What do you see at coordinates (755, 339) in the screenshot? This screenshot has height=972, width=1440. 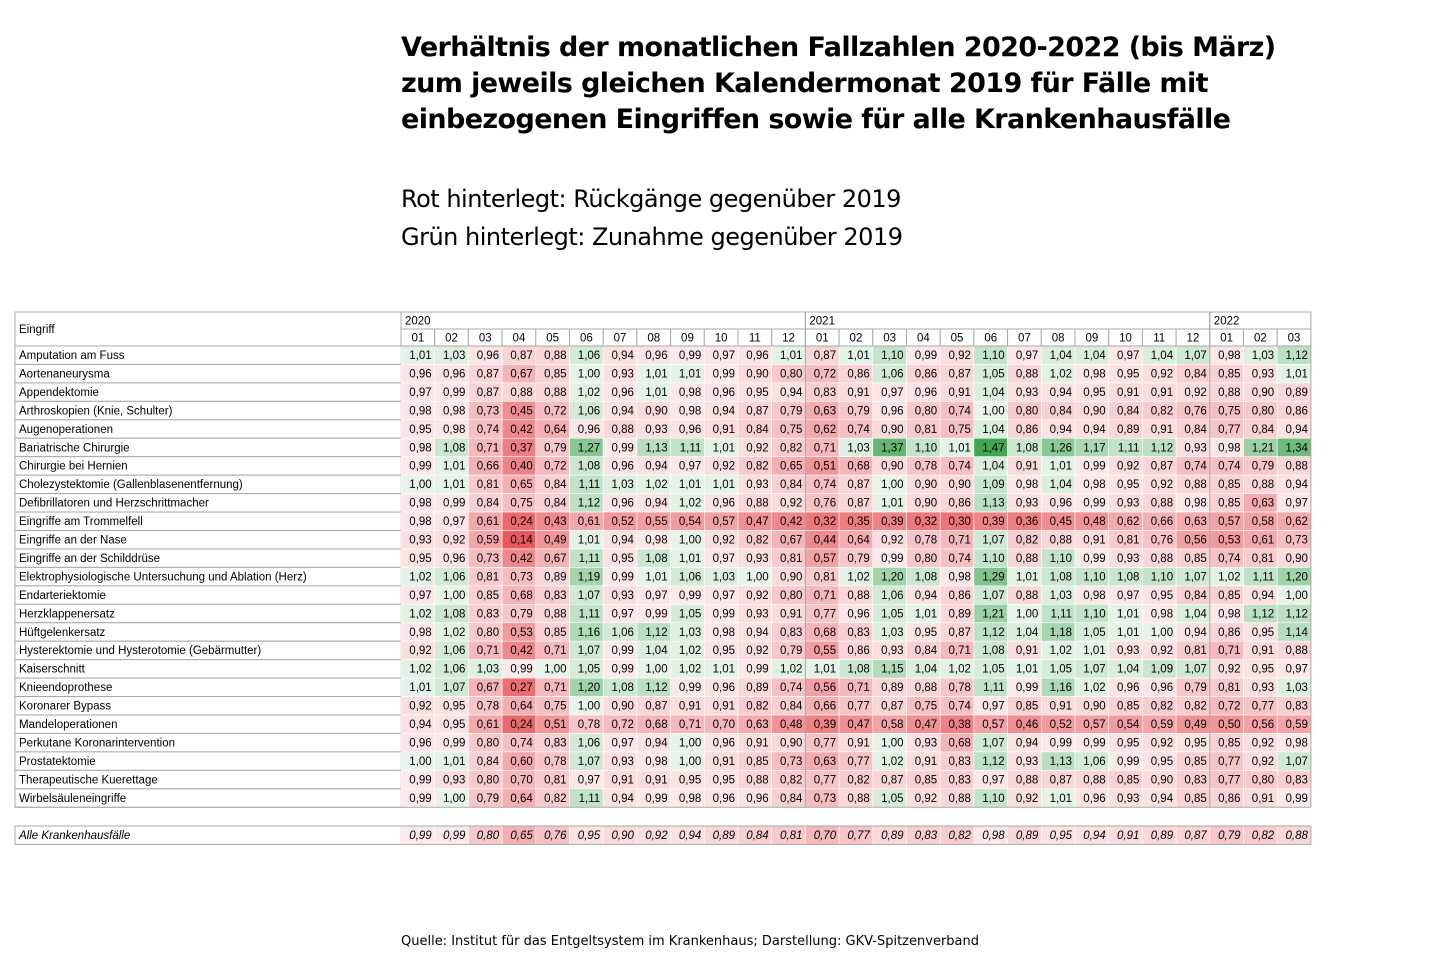 I see `month-label: 11` at bounding box center [755, 339].